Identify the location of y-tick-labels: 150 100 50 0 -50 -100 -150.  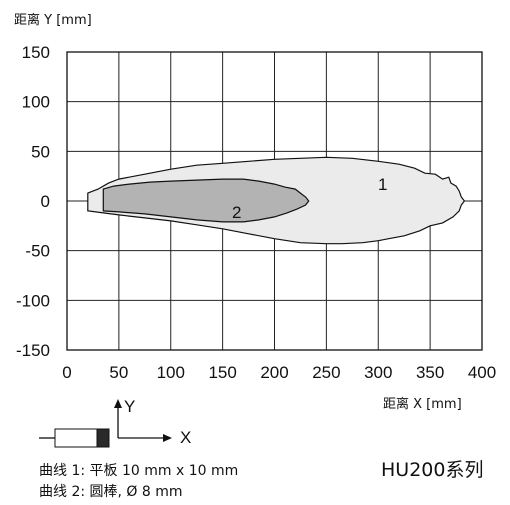
(33, 201).